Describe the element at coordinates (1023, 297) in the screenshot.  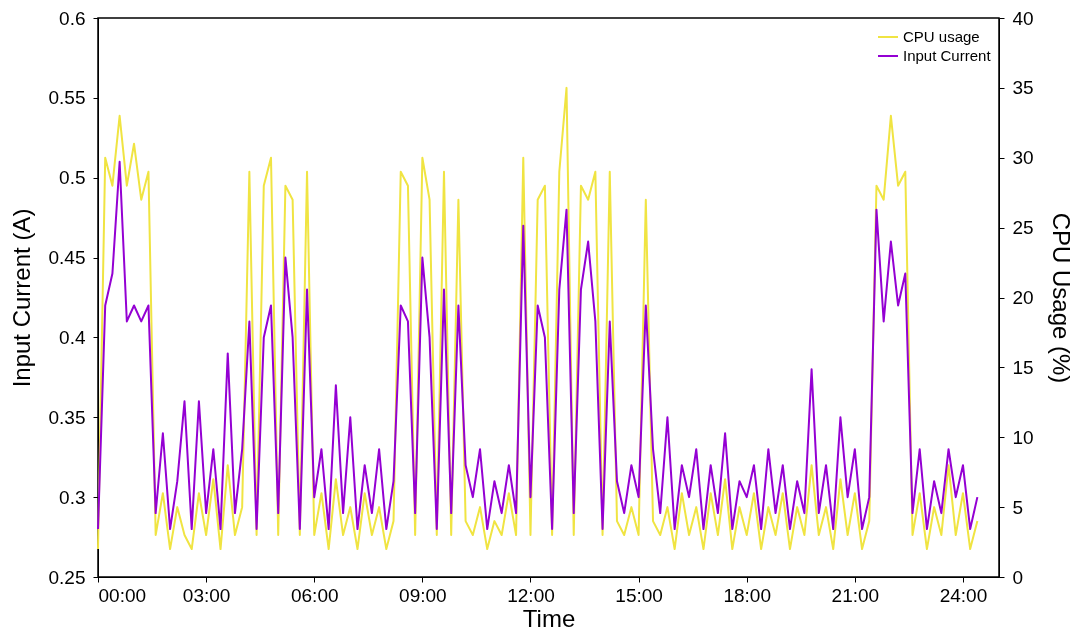
I see `y2-tick-label: 20` at that location.